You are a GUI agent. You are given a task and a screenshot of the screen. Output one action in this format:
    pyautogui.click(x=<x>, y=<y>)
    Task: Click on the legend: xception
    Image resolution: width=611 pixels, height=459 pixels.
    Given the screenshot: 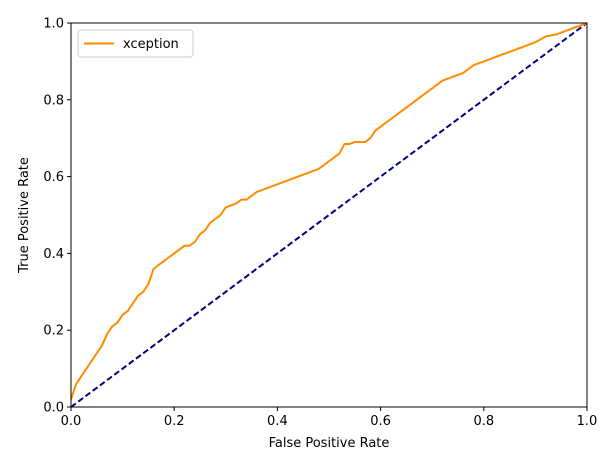 What is the action you would take?
    pyautogui.click(x=135, y=43)
    